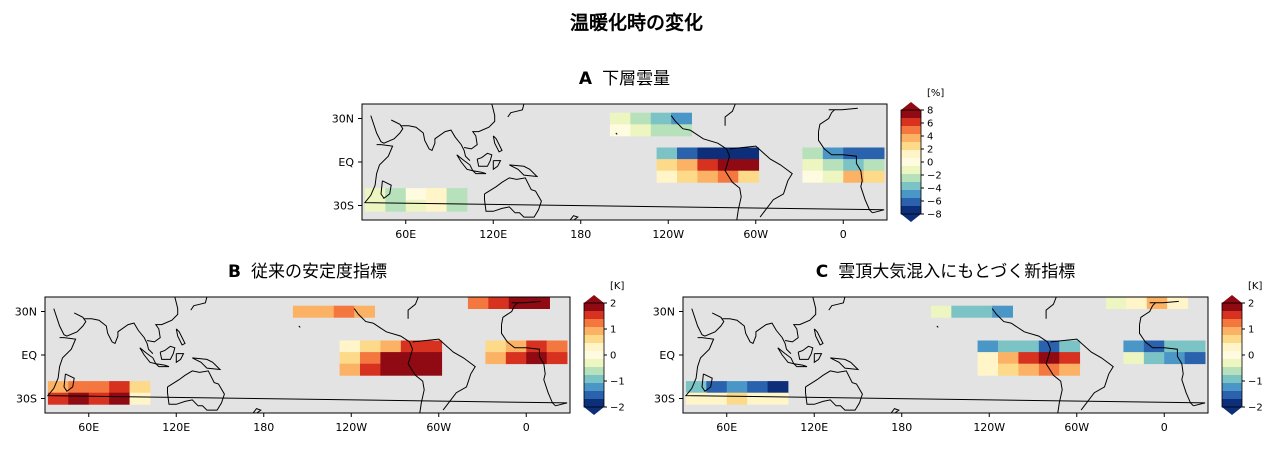 This screenshot has height=451, width=1273. What do you see at coordinates (26, 312) in the screenshot?
I see `y-tick-label: 30N` at bounding box center [26, 312].